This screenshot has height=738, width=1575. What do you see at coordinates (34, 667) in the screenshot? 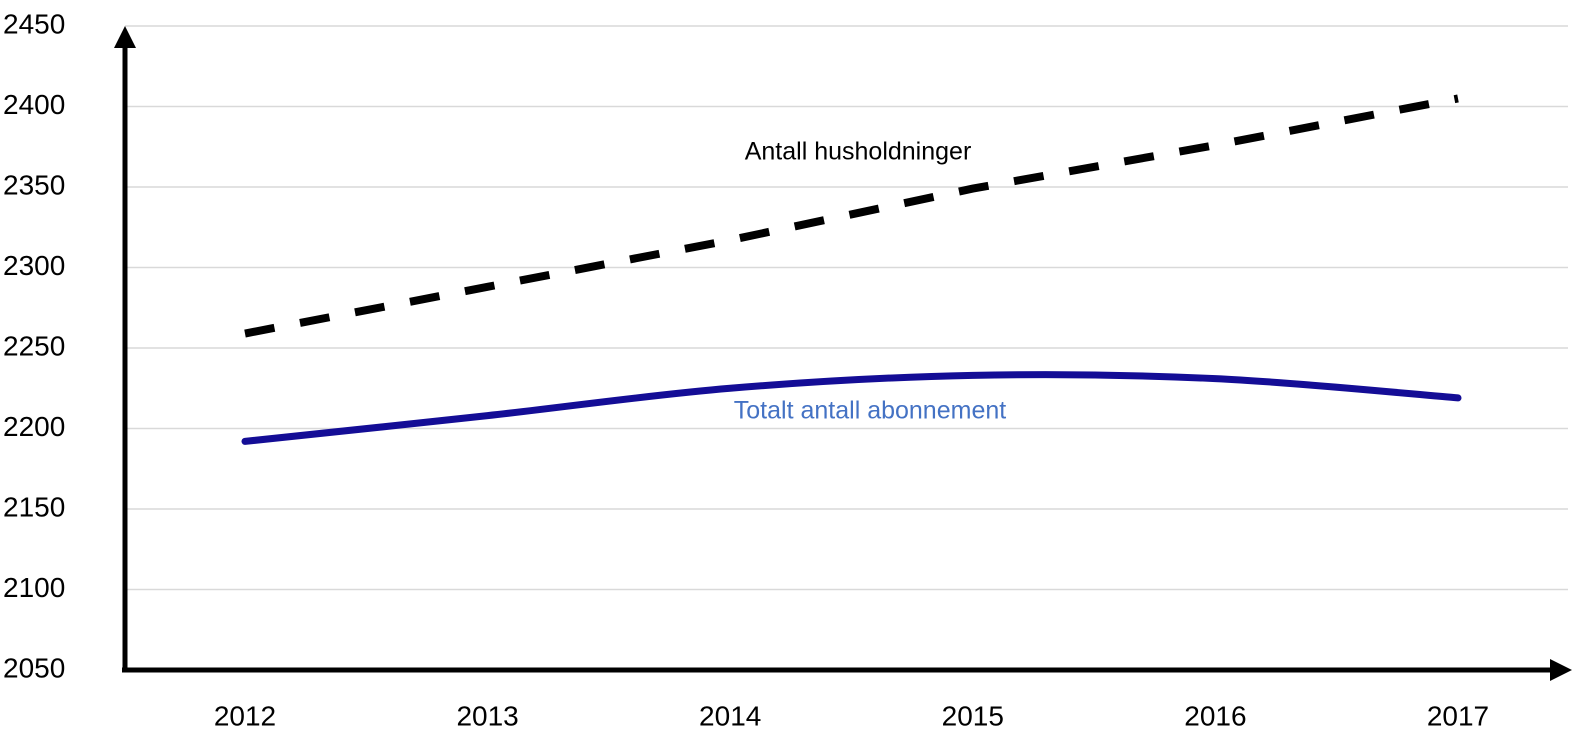
I see `y-tick-label: 2050` at bounding box center [34, 667].